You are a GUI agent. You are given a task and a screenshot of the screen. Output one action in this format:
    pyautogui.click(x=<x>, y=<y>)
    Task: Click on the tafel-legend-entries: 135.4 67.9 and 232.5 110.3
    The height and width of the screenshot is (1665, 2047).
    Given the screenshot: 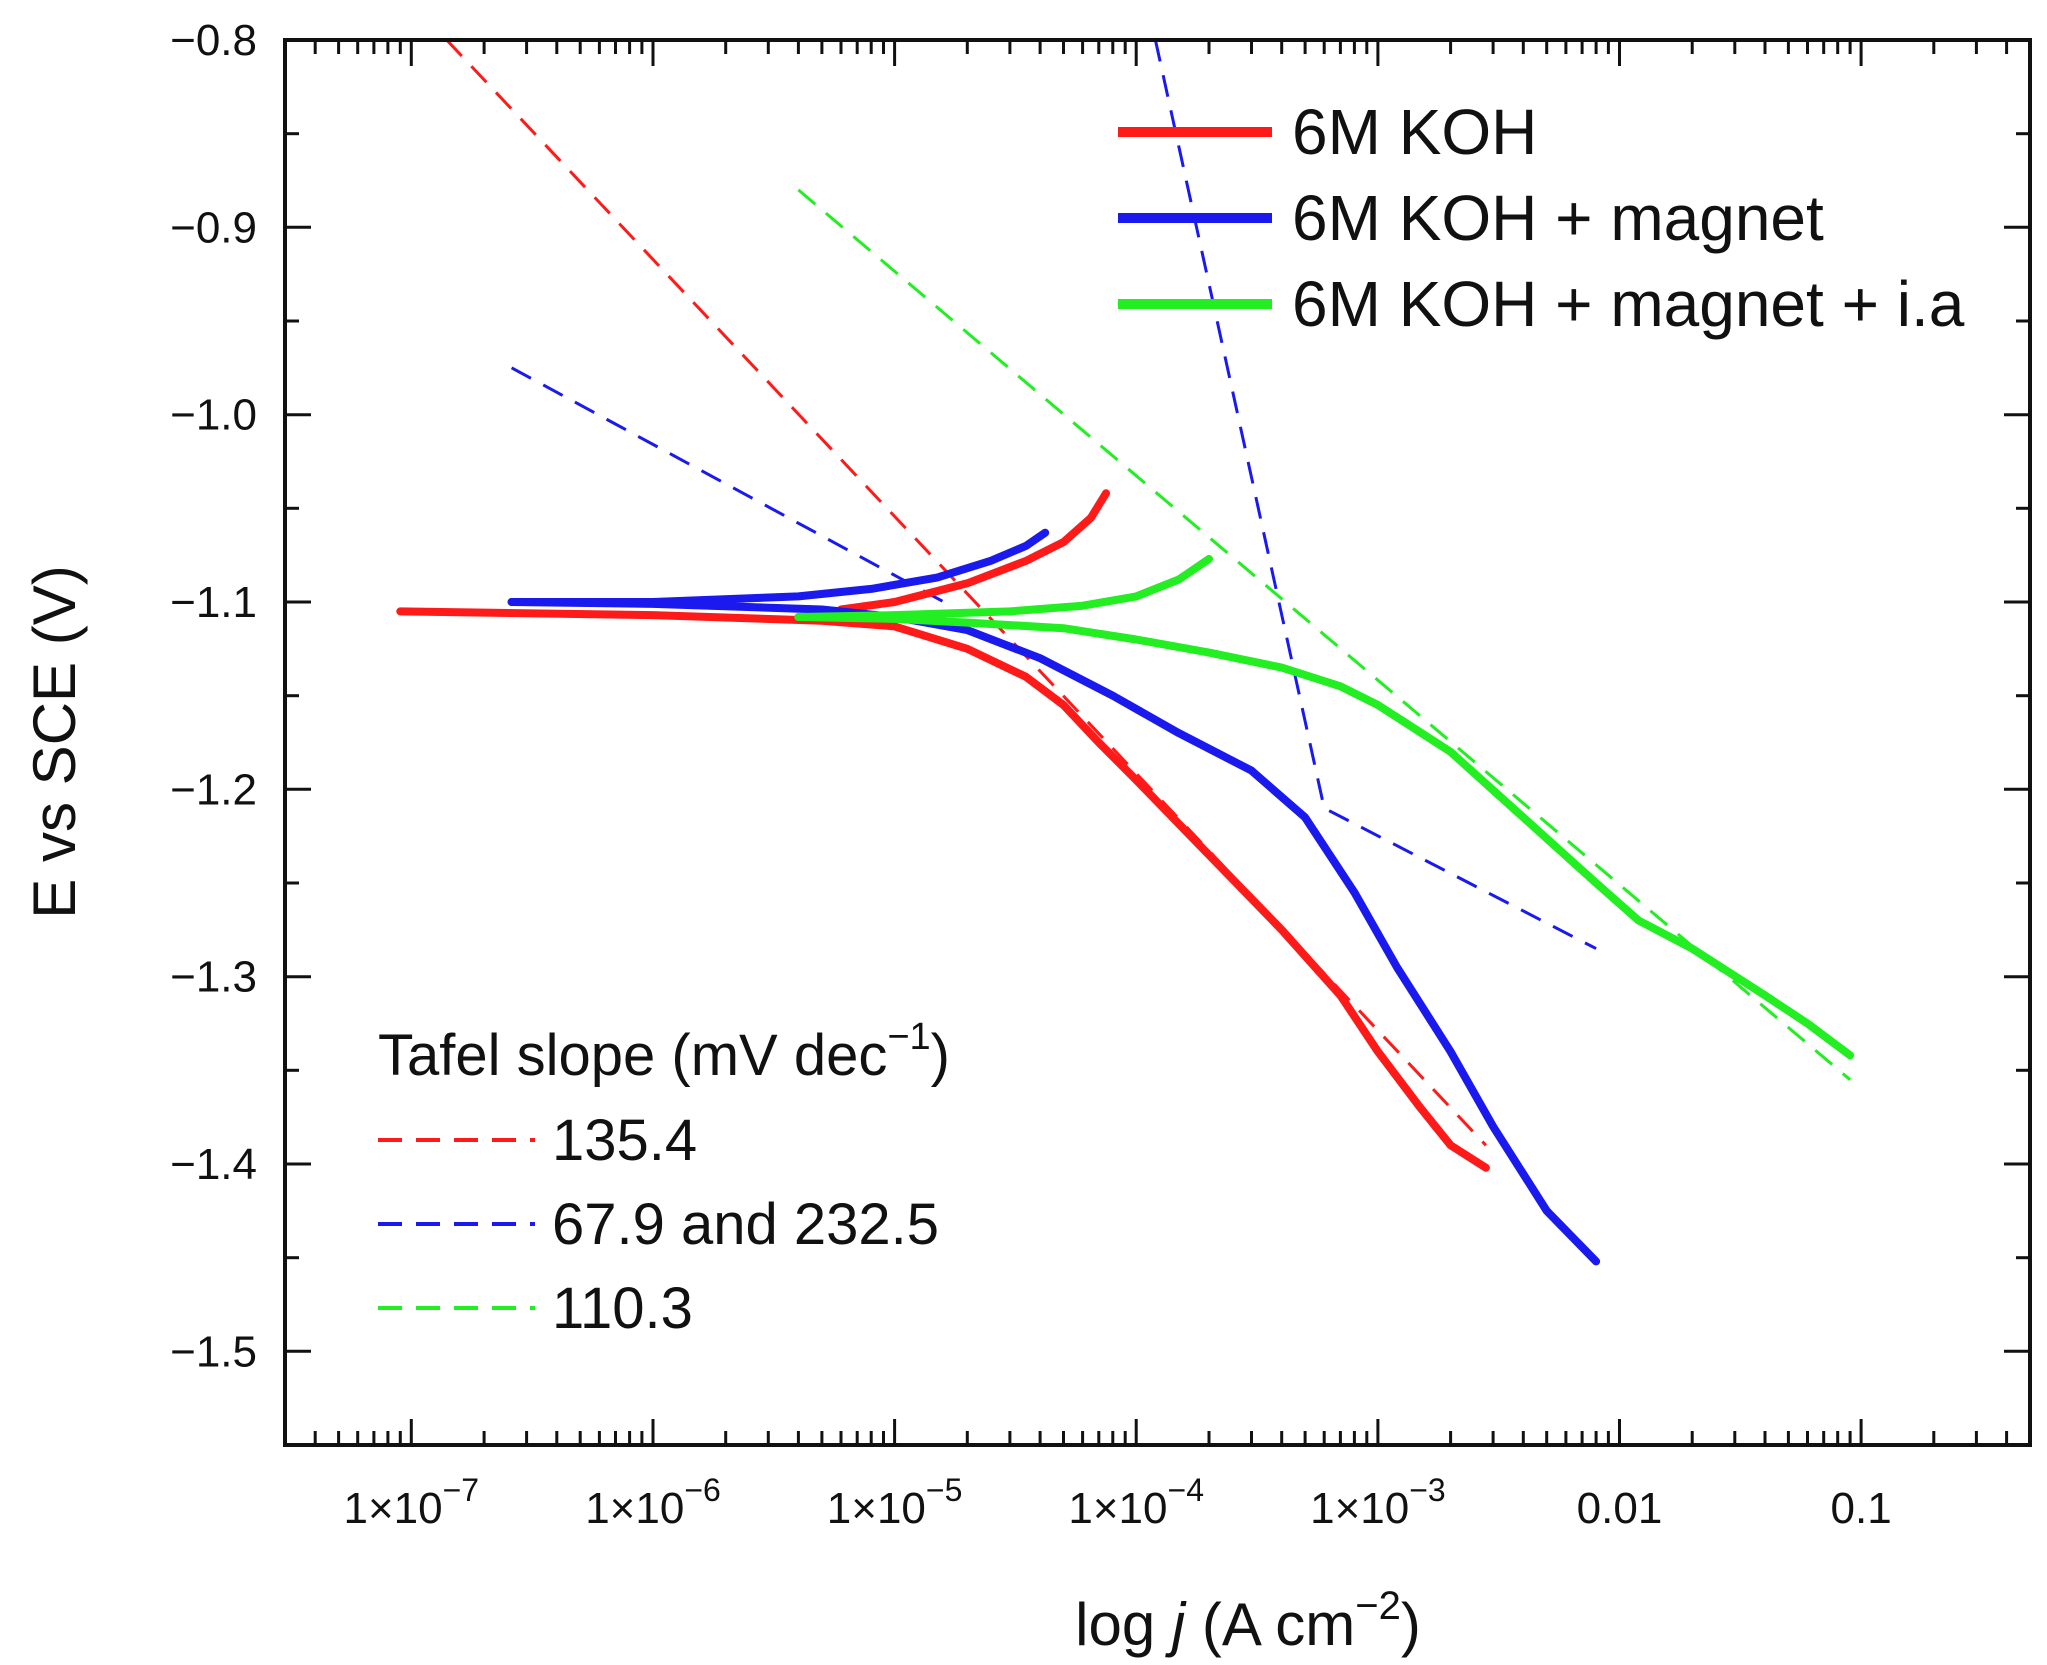 What is the action you would take?
    pyautogui.click(x=658, y=1224)
    